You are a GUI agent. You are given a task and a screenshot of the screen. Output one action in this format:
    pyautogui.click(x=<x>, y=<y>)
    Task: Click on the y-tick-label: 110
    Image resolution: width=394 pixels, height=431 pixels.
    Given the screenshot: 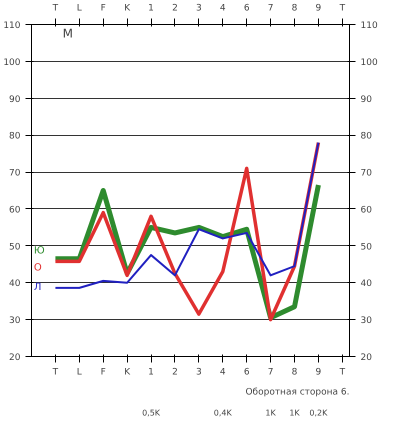 What is the action you would take?
    pyautogui.click(x=12, y=26)
    